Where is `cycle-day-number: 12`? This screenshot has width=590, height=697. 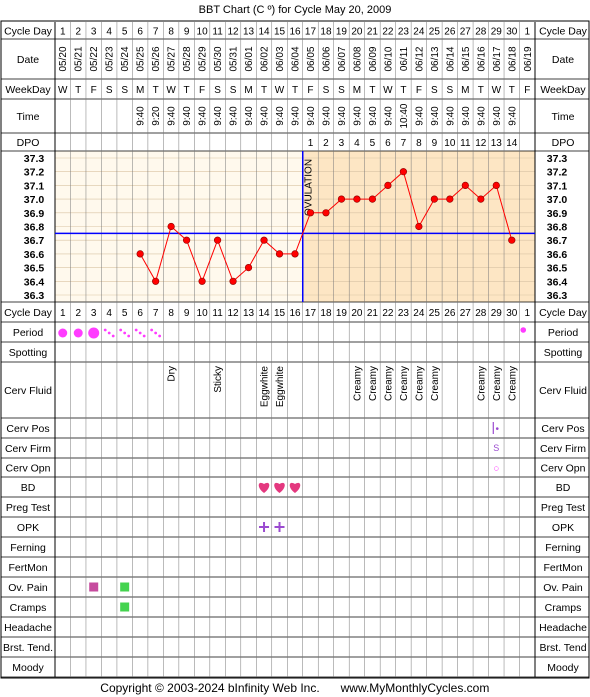 cycle-day-number: 12 is located at coordinates (234, 32).